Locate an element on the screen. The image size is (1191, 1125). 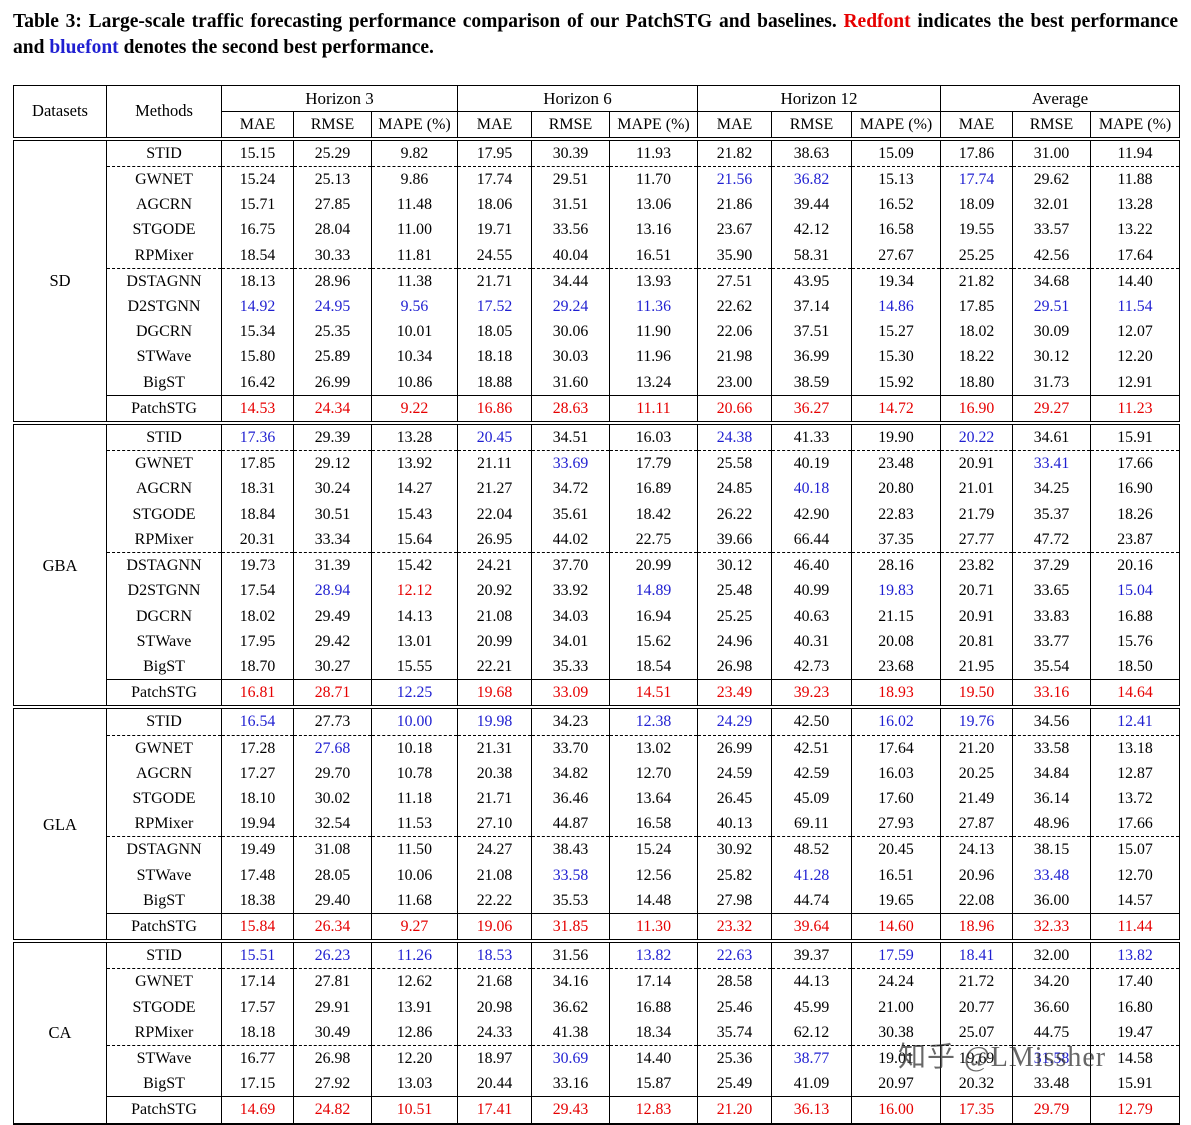
value-cell: 23.67 is located at coordinates (734, 230).